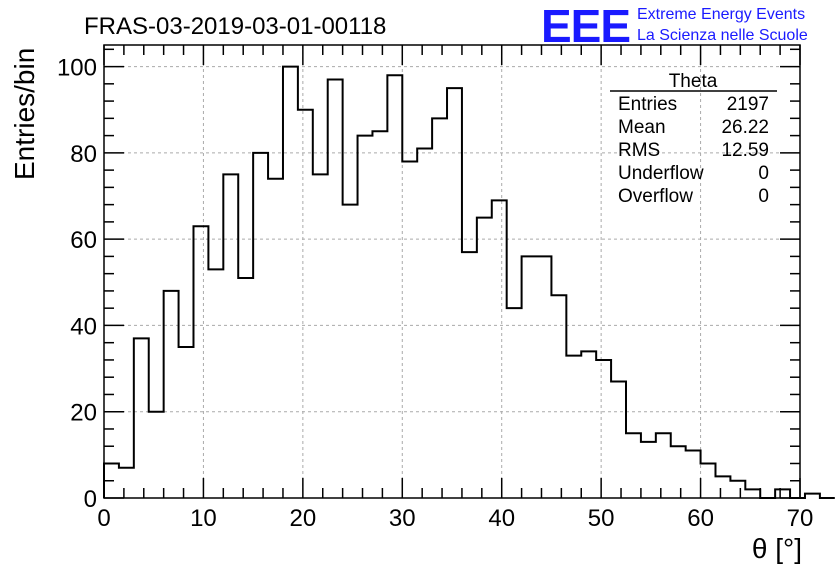 This screenshot has width=836, height=572. Describe the element at coordinates (402, 518) in the screenshot. I see `x-tick-label: 30` at that location.